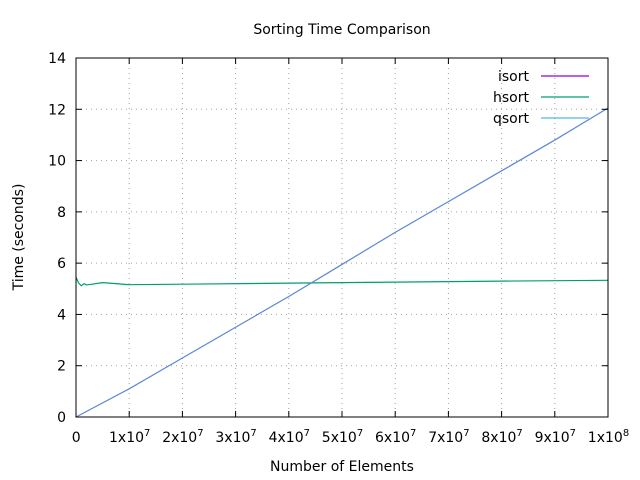 The image size is (640, 480). Describe the element at coordinates (341, 30) in the screenshot. I see `chart-title: Sorting Time Comparison` at that location.